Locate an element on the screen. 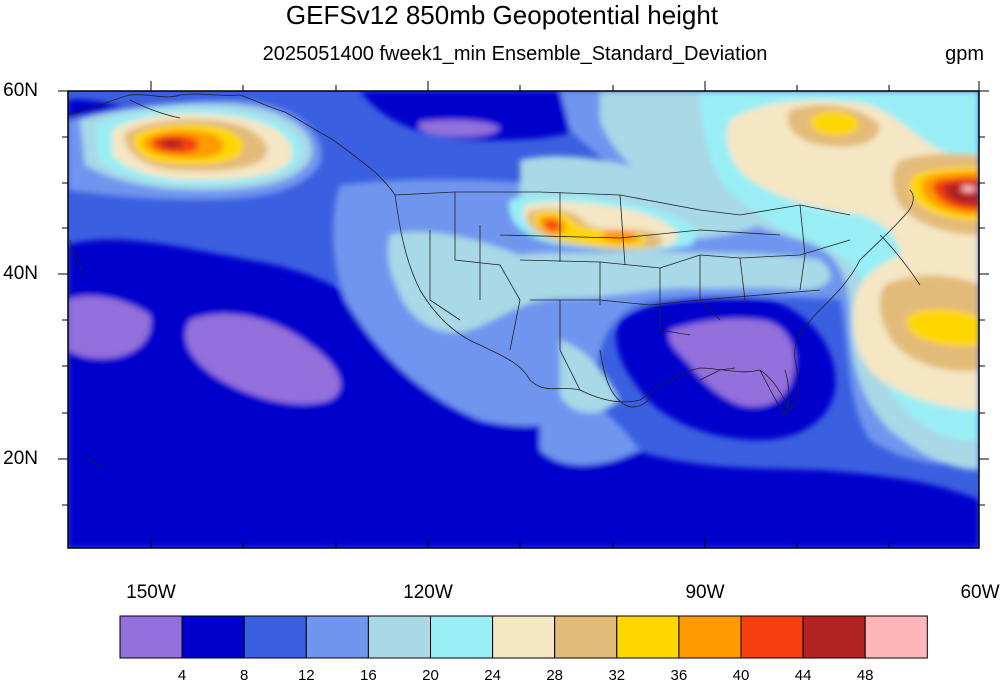 The width and height of the screenshot is (1004, 684). colorbar-tick-label: 44 is located at coordinates (803, 675).